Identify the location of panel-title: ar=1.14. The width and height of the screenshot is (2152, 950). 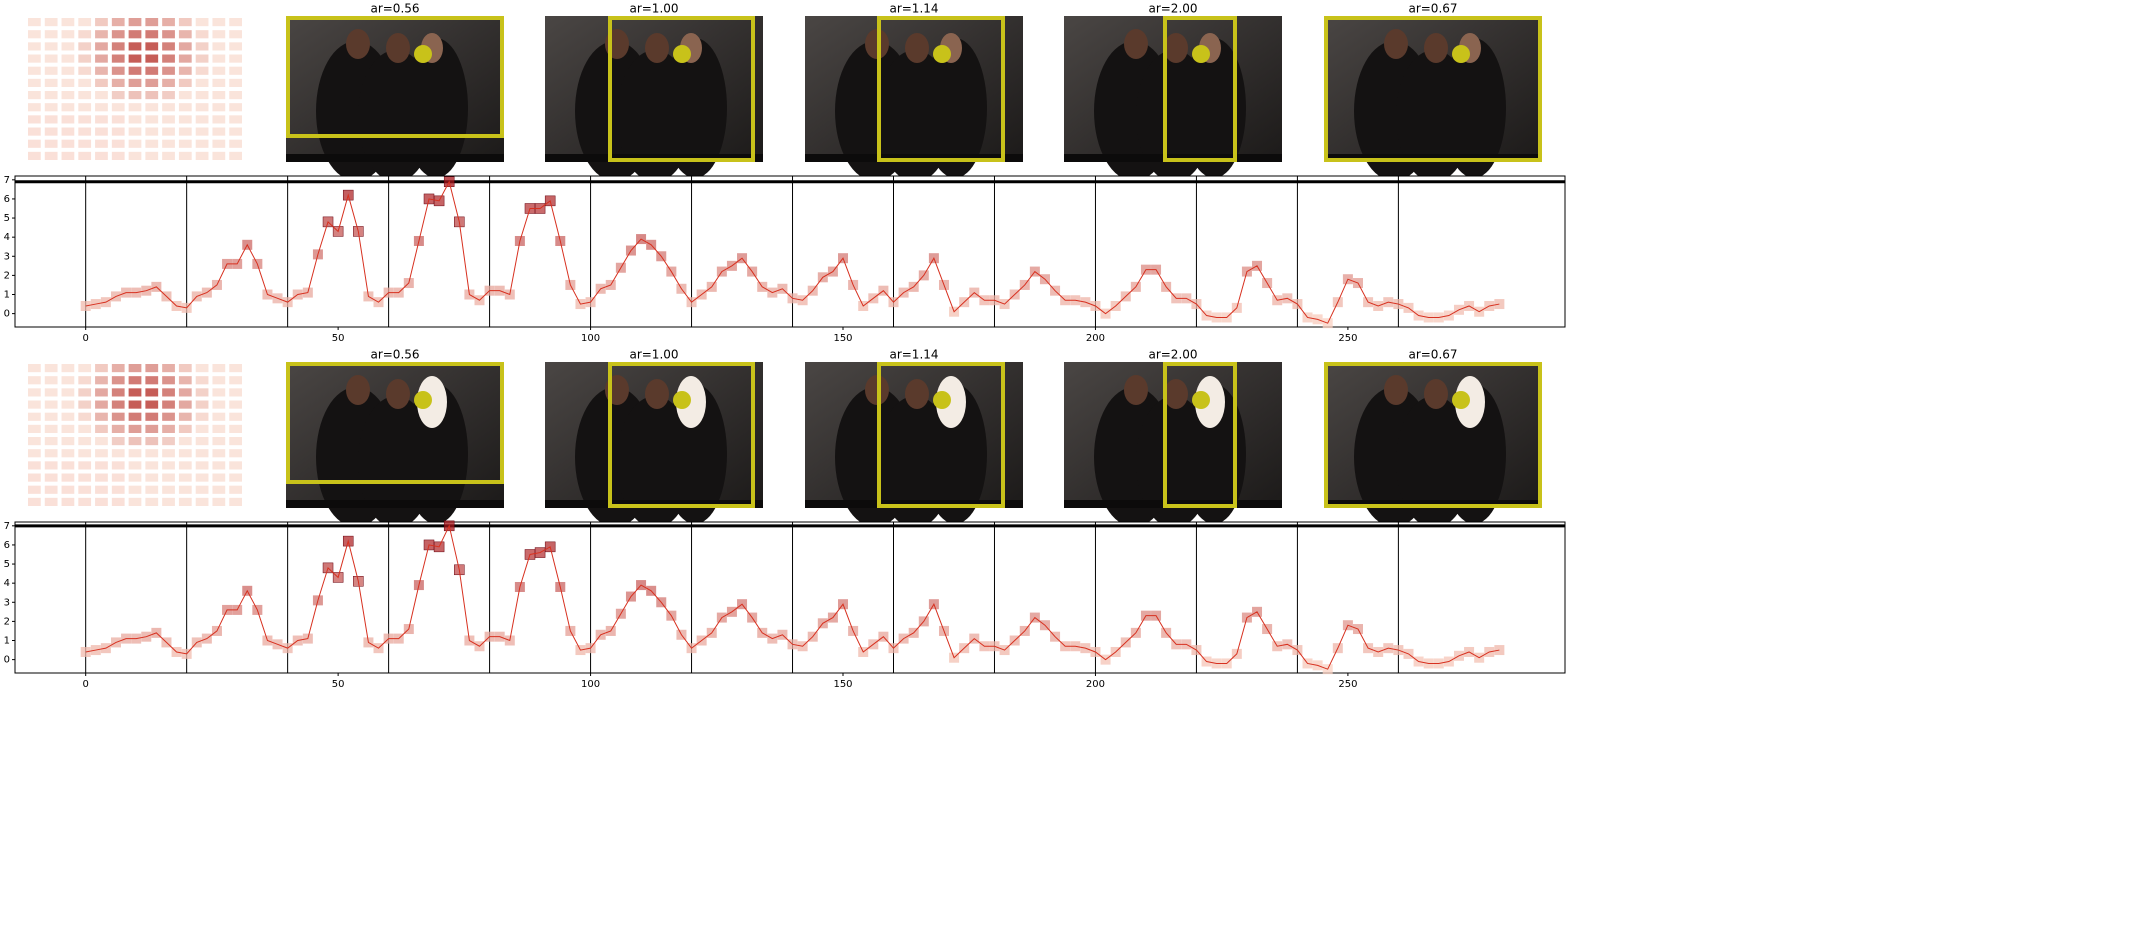
(913, 355).